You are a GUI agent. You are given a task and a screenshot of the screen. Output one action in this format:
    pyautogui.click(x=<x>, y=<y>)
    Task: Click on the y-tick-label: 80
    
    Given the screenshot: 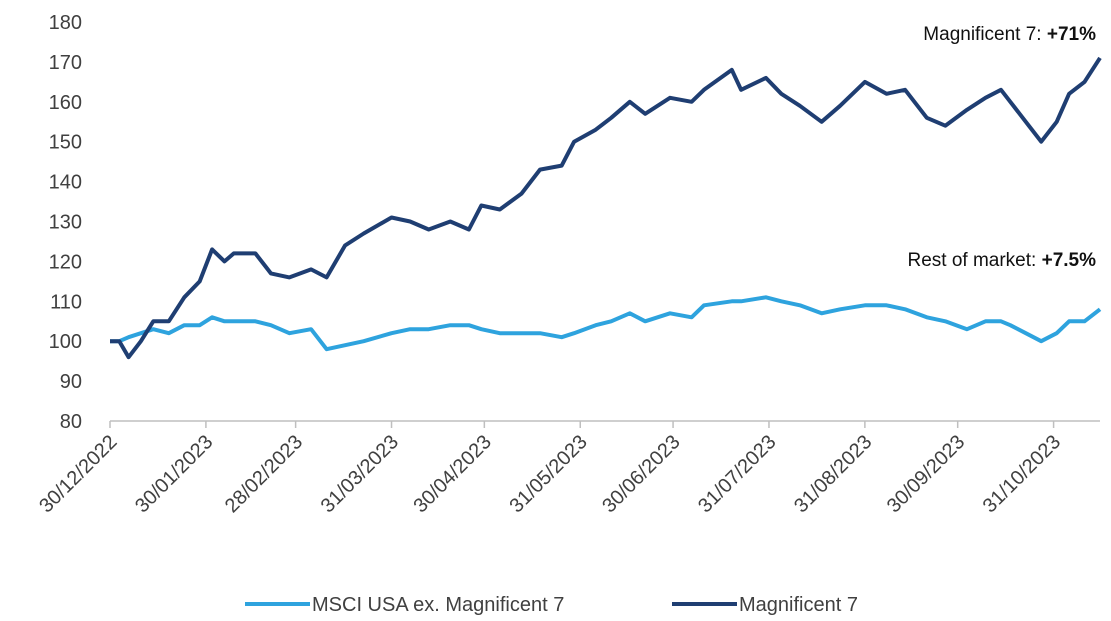 What is the action you would take?
    pyautogui.click(x=71, y=422)
    